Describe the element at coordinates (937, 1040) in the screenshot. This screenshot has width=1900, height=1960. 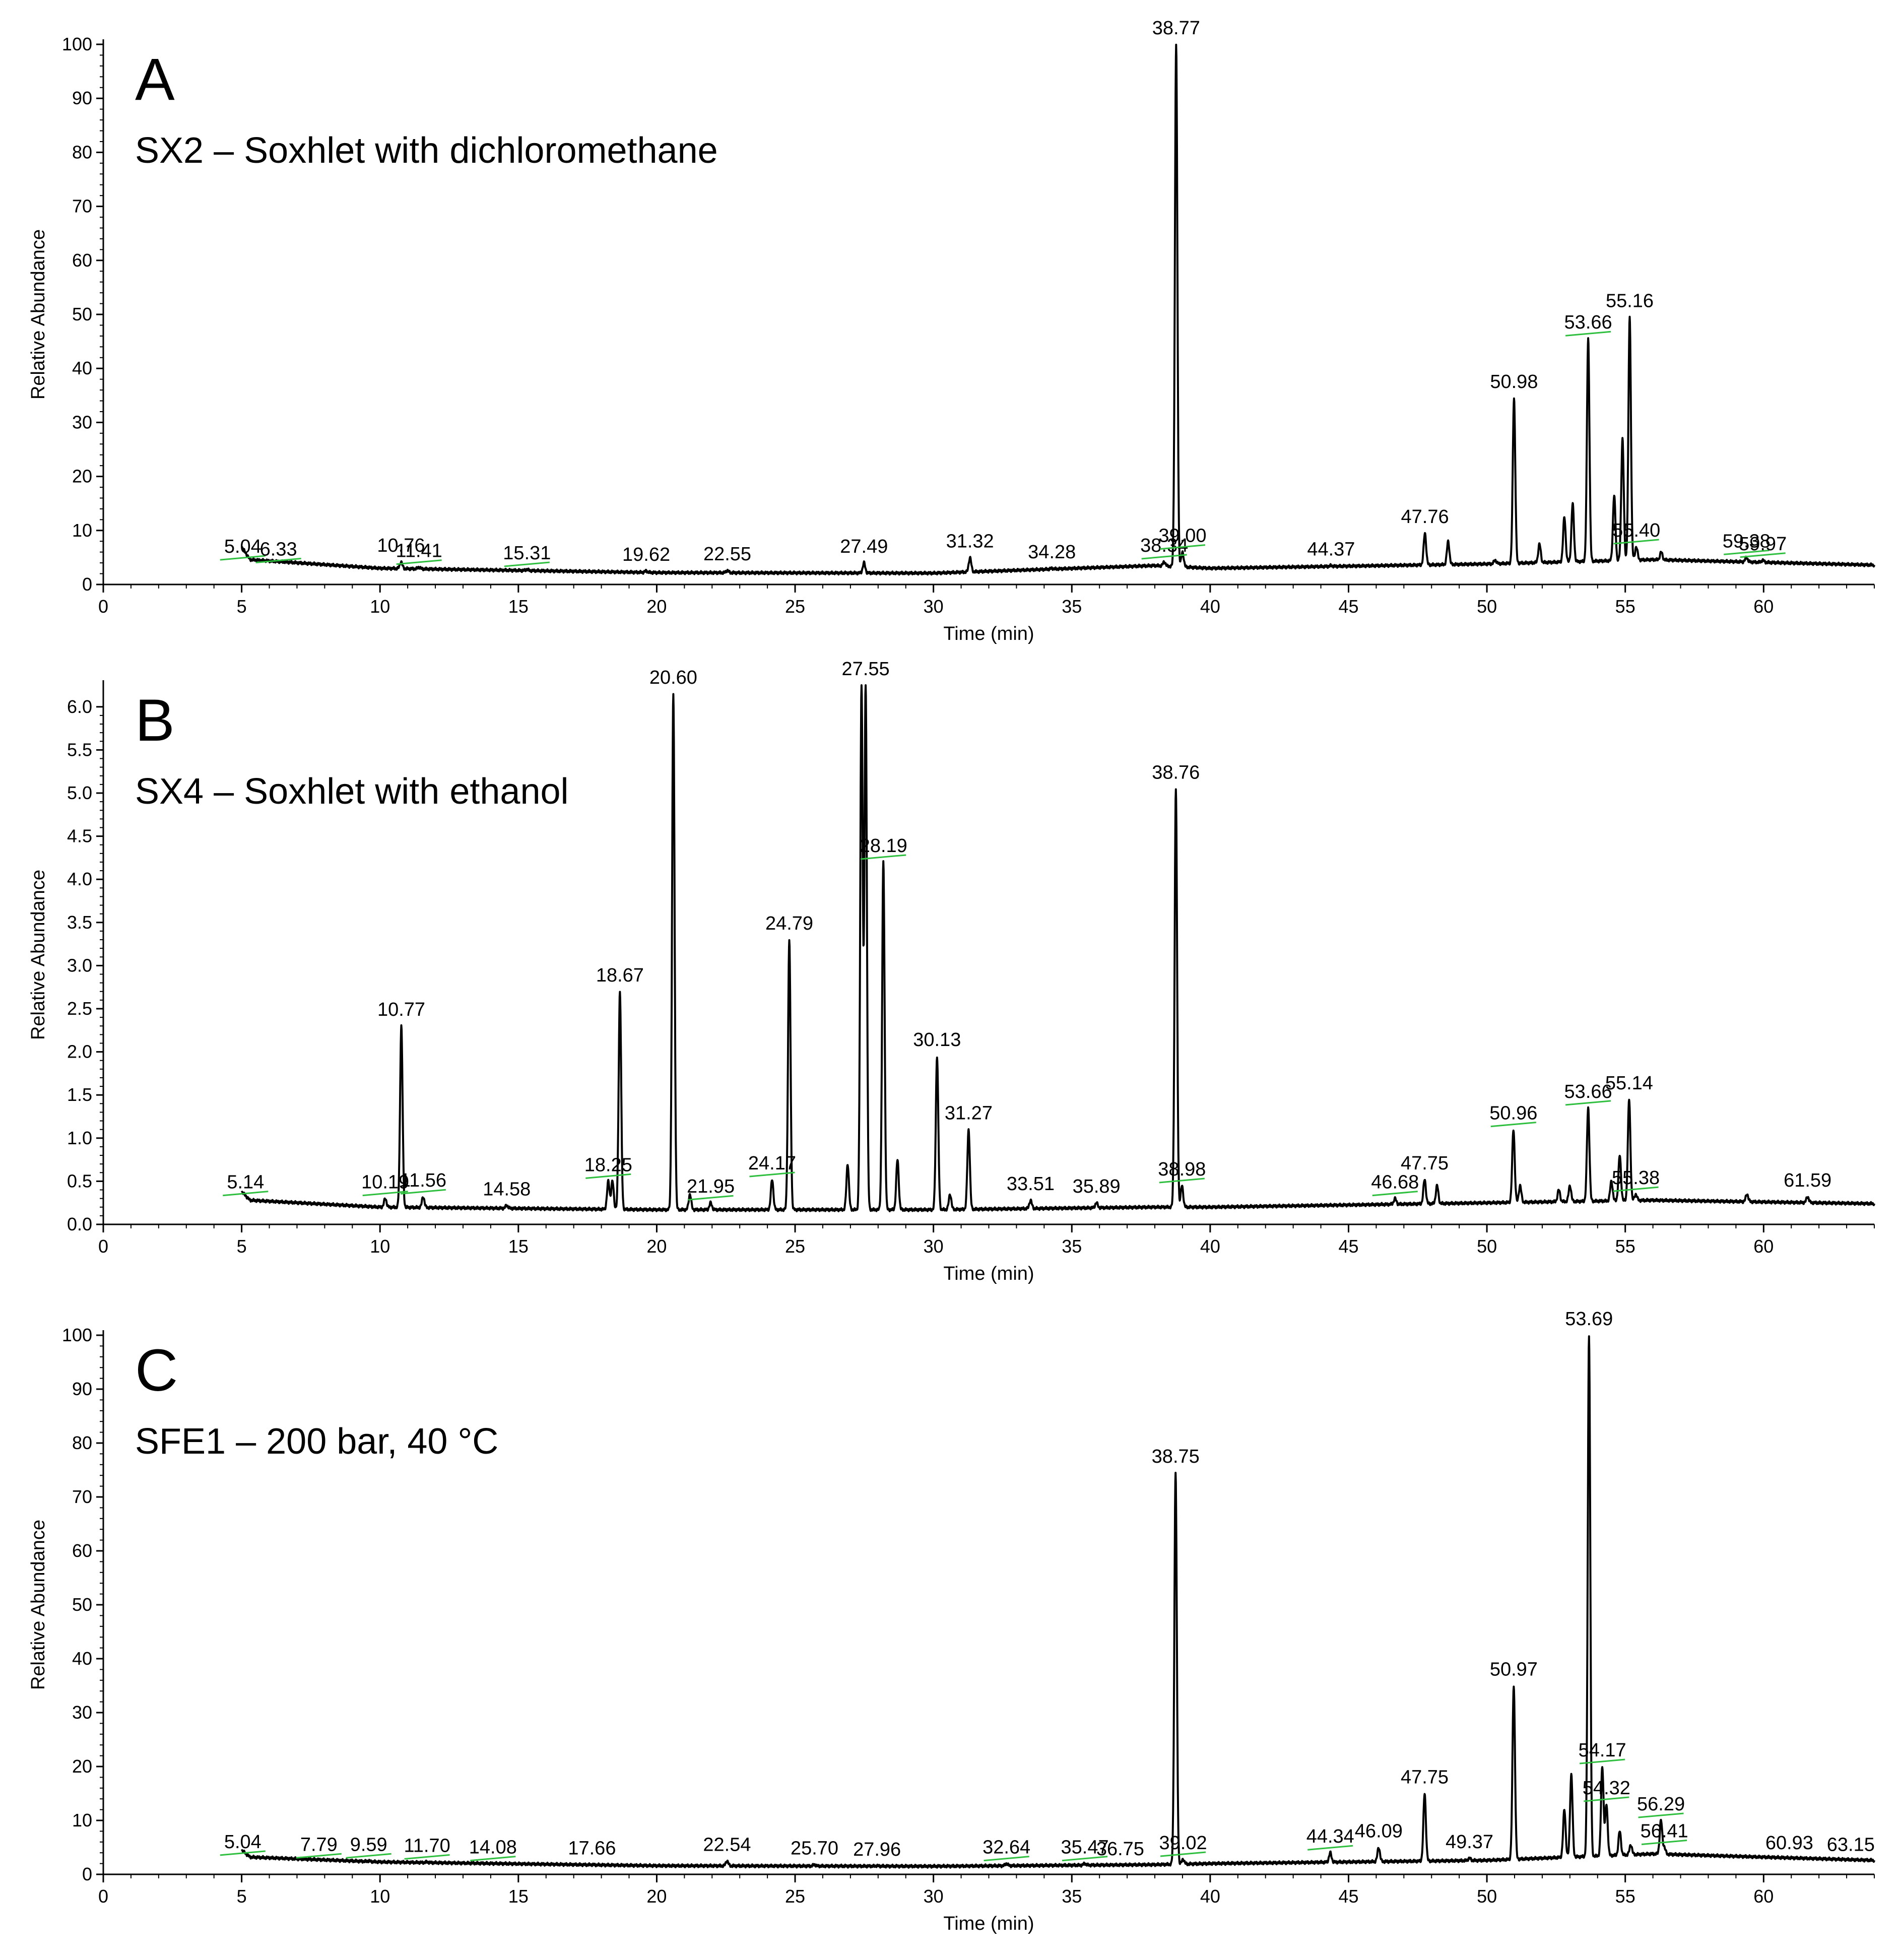
I see `peak-label: 30.13` at that location.